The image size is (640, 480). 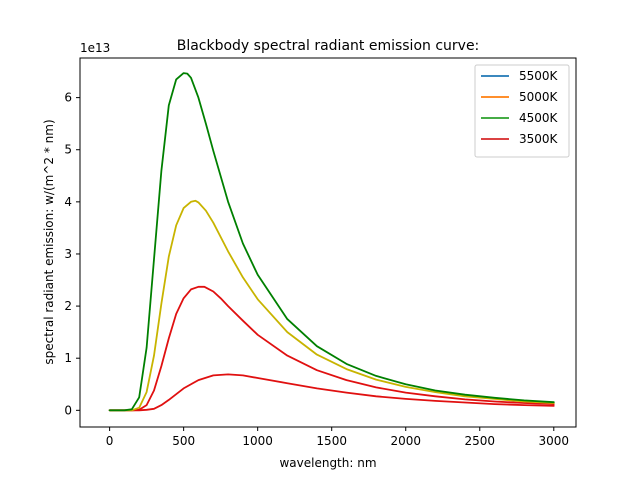 What do you see at coordinates (68, 358) in the screenshot?
I see `y-tick-label: 1` at bounding box center [68, 358].